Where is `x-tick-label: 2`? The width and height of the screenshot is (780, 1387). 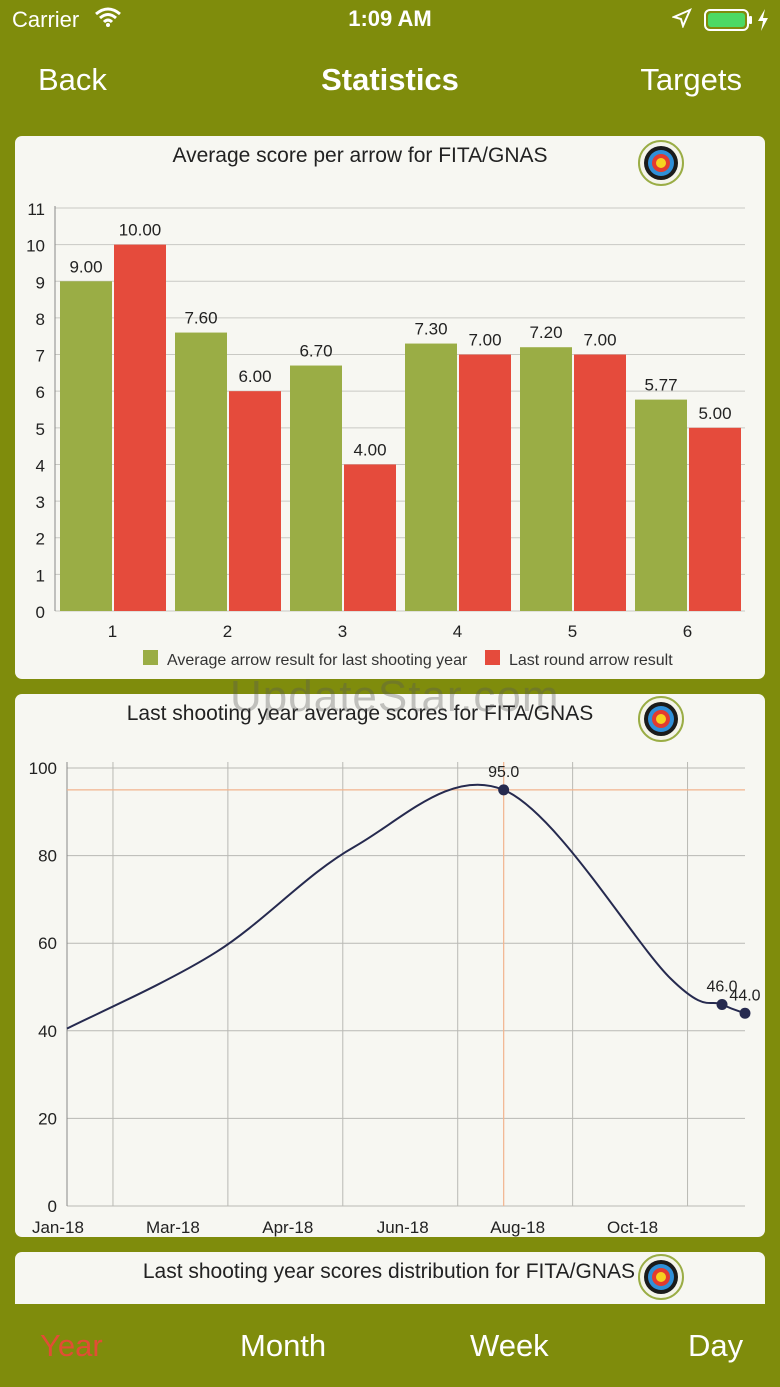
x-tick-label: 2 is located at coordinates (227, 631).